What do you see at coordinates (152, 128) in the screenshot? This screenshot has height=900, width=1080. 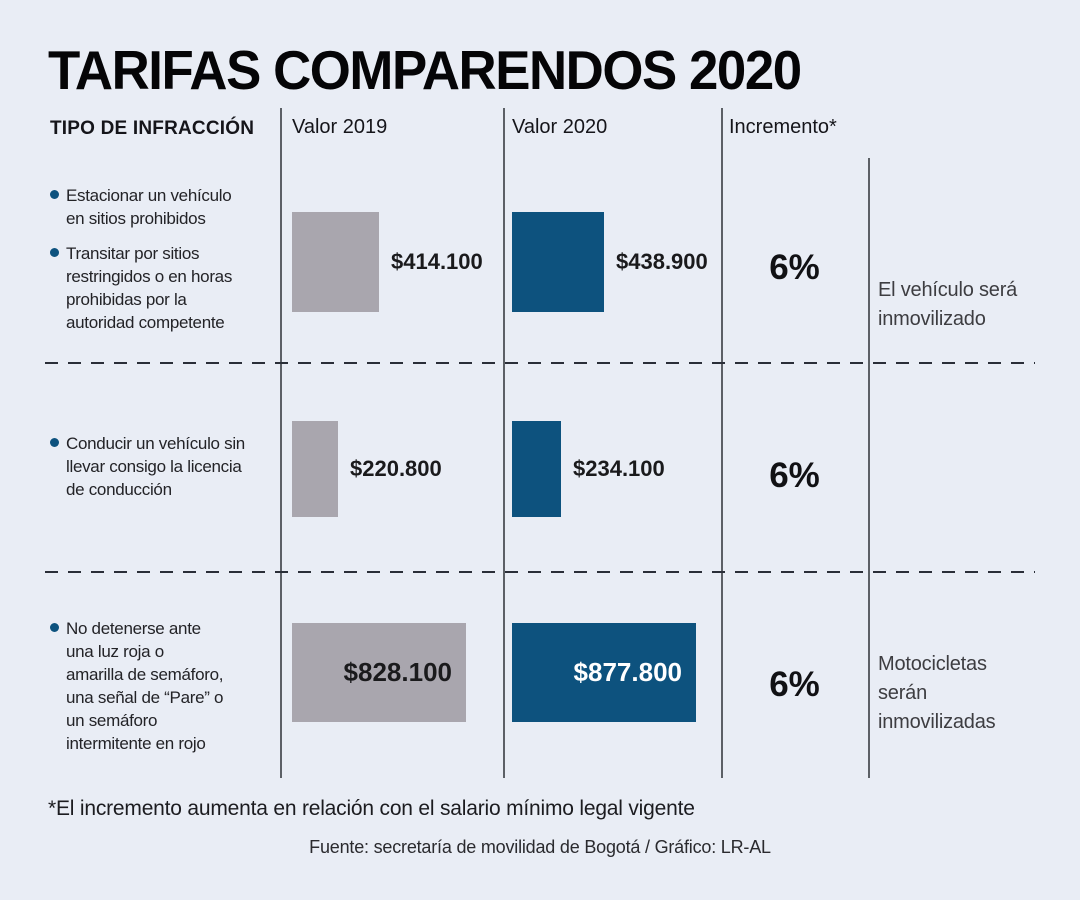 I see `column-header-infraction: TIPO DE INFRACCIÓN` at bounding box center [152, 128].